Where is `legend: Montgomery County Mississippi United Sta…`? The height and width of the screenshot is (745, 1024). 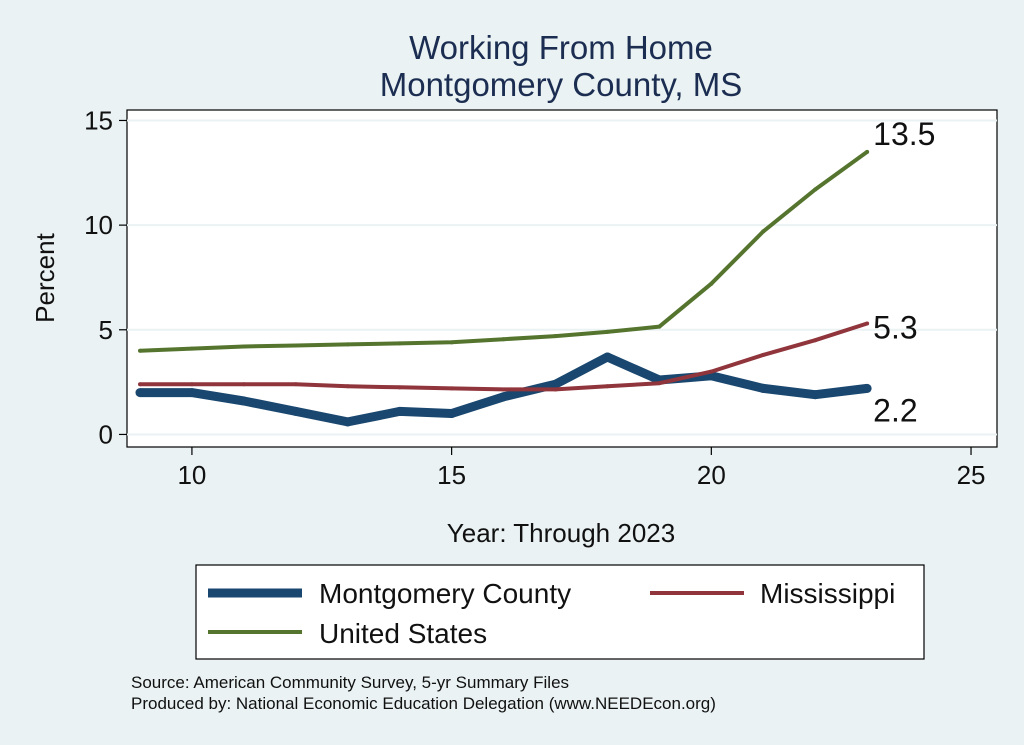 legend: Montgomery County Mississippi United Sta… is located at coordinates (560, 612).